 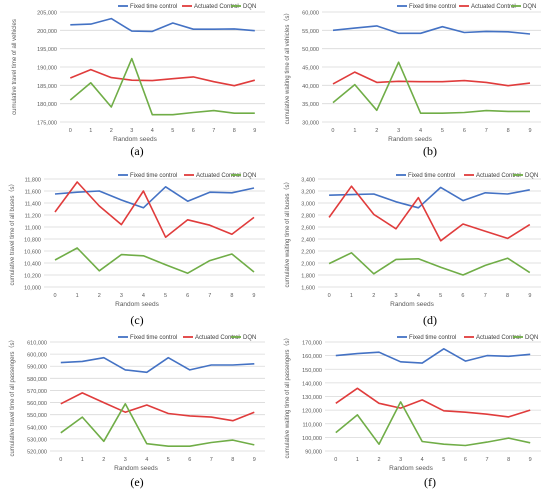 I want to click on y-tick-label: 11,600, so click(x=33, y=193).